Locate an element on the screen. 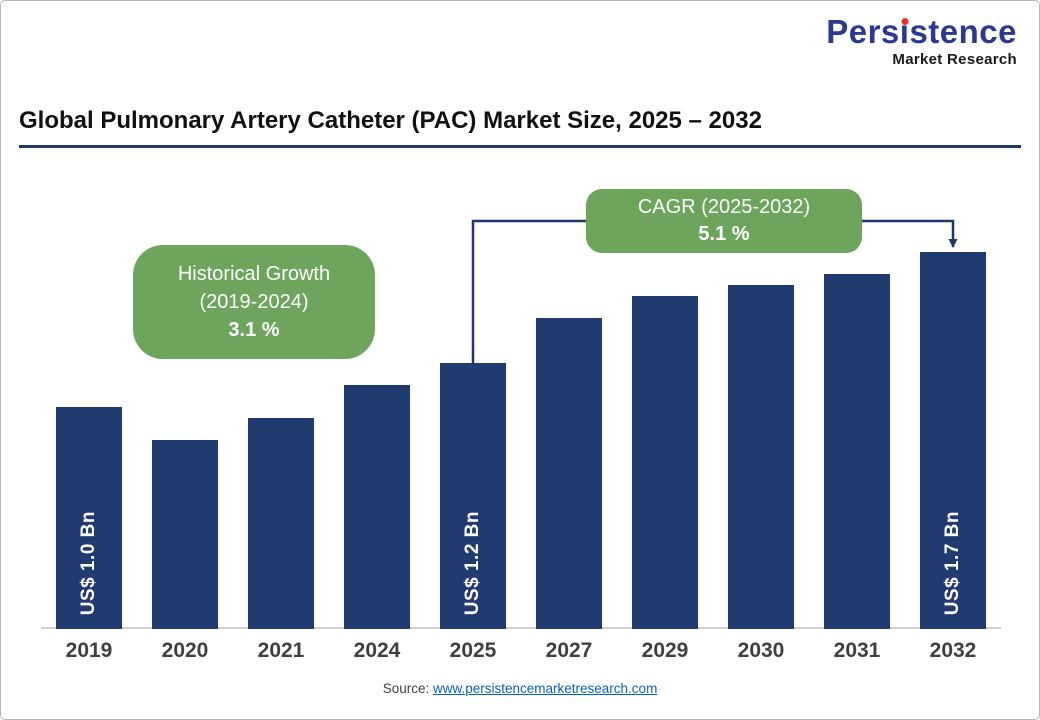  historical-growth-line2: (2019-2024) is located at coordinates (254, 302).